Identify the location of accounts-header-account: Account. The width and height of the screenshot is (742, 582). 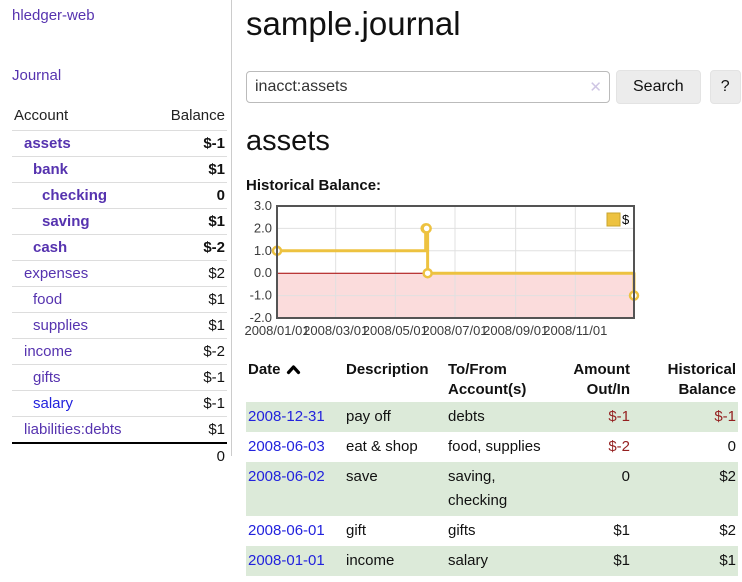
(41, 115).